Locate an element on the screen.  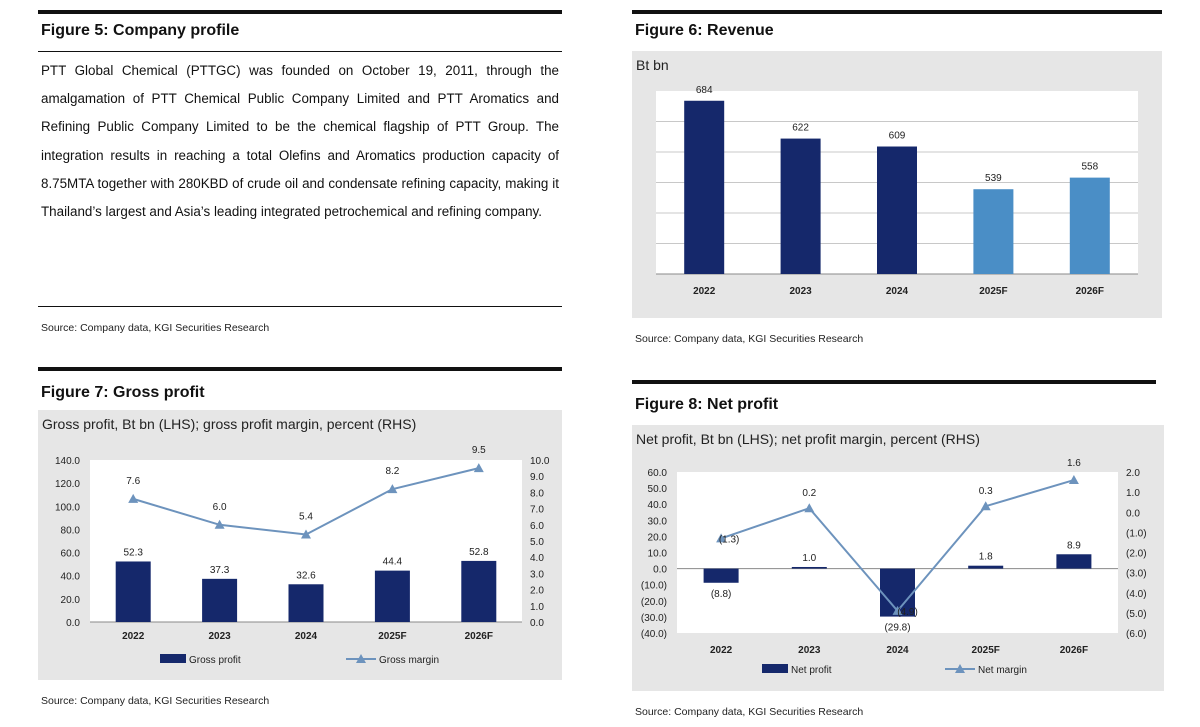
gross-profit-x-tick-label: 2022 is located at coordinates (133, 636).